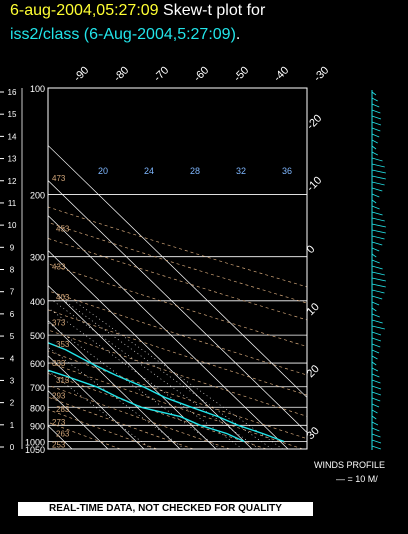 The height and width of the screenshot is (534, 408). Describe the element at coordinates (12, 136) in the screenshot. I see `height-tick-label: 14` at that location.